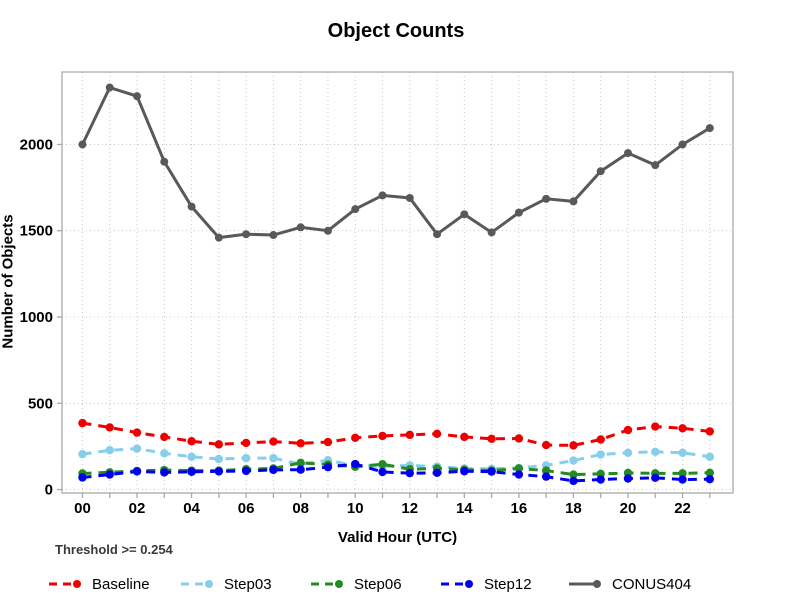 This screenshot has width=792, height=612. I want to click on y-tick-label: 1500, so click(36, 231).